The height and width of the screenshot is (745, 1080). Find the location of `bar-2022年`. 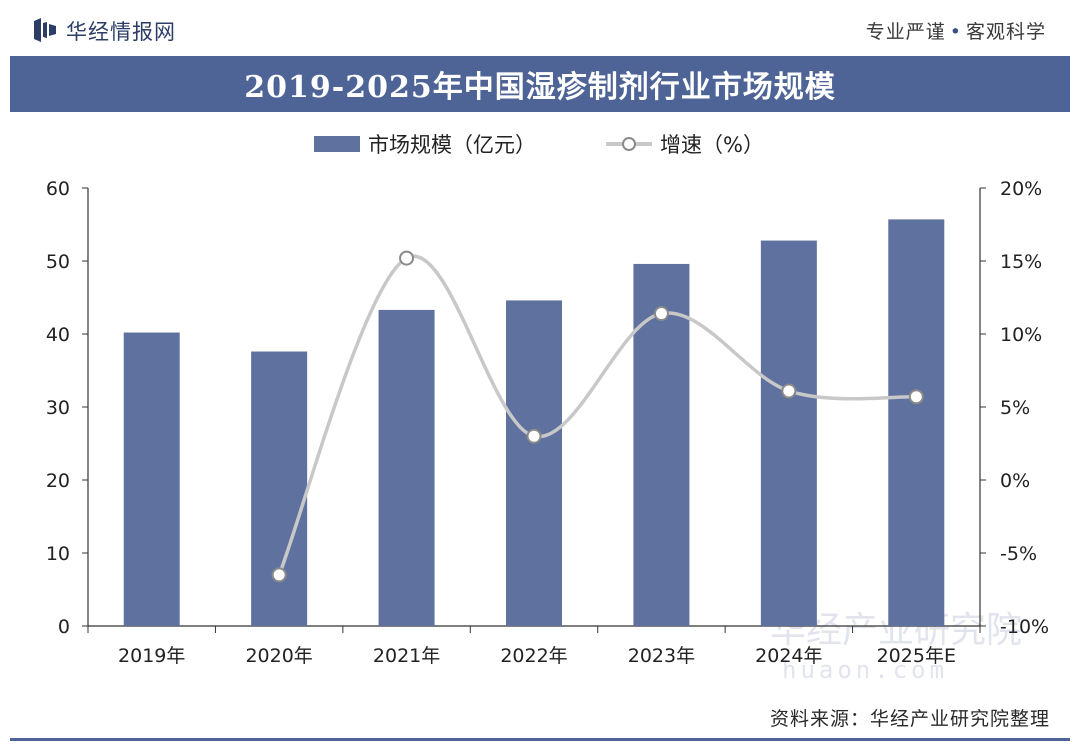

bar-2022年 is located at coordinates (534, 463).